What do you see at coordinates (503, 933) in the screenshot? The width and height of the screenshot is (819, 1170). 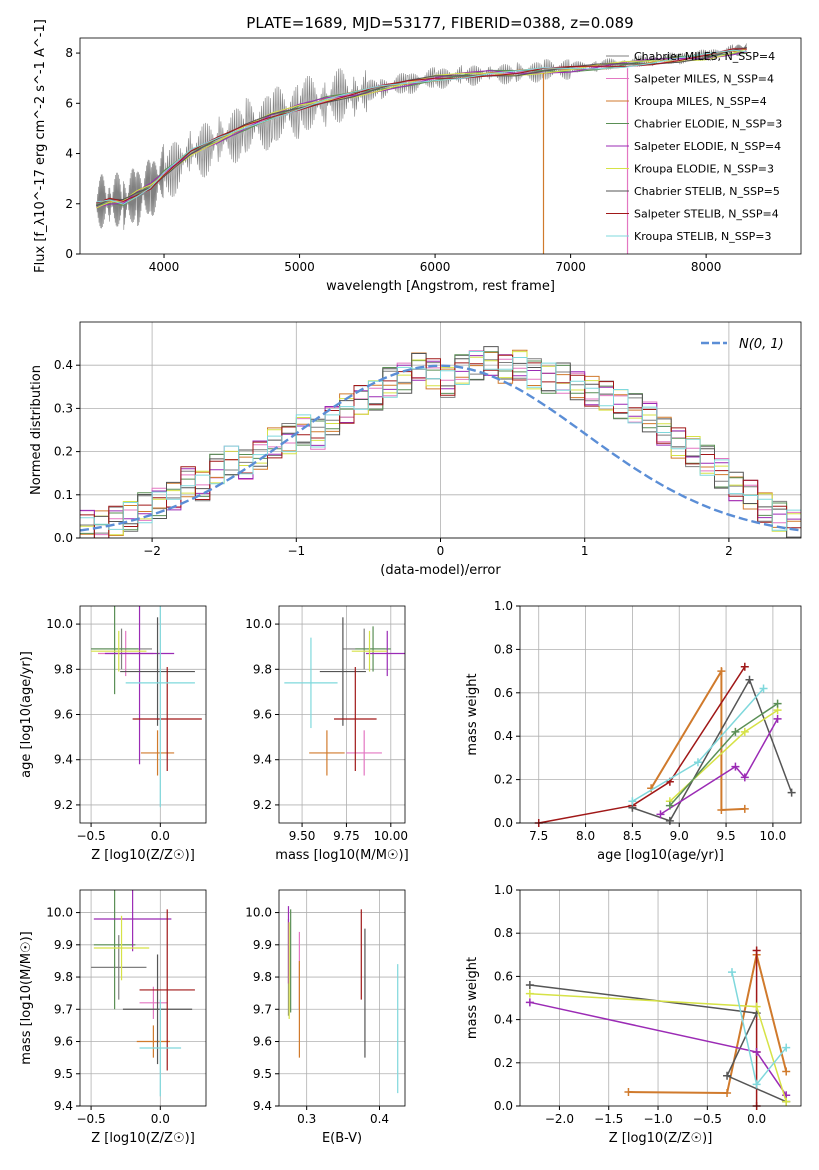 I see `y-tick-label: 0.8` at bounding box center [503, 933].